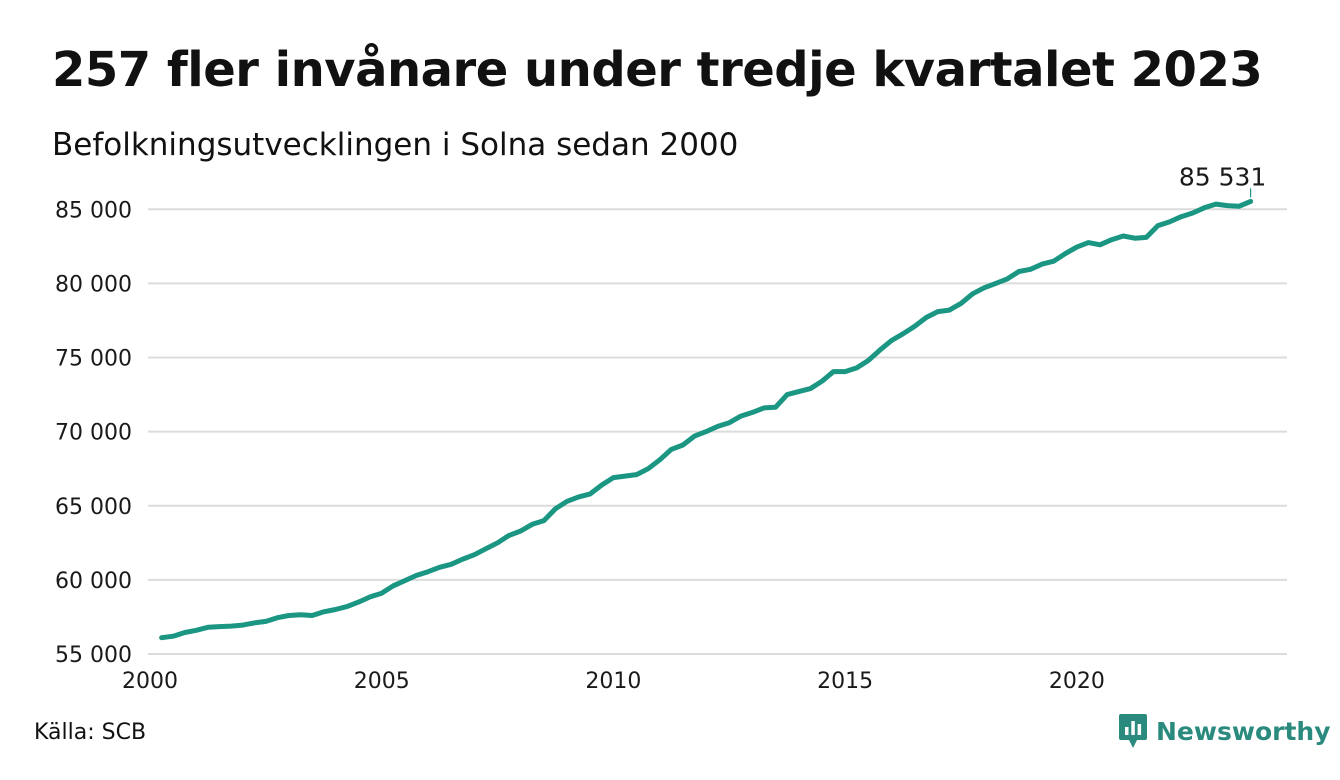 This screenshot has height=780, width=1340. I want to click on x-axis: 2000 2005 2010 2015 2020, so click(613, 681).